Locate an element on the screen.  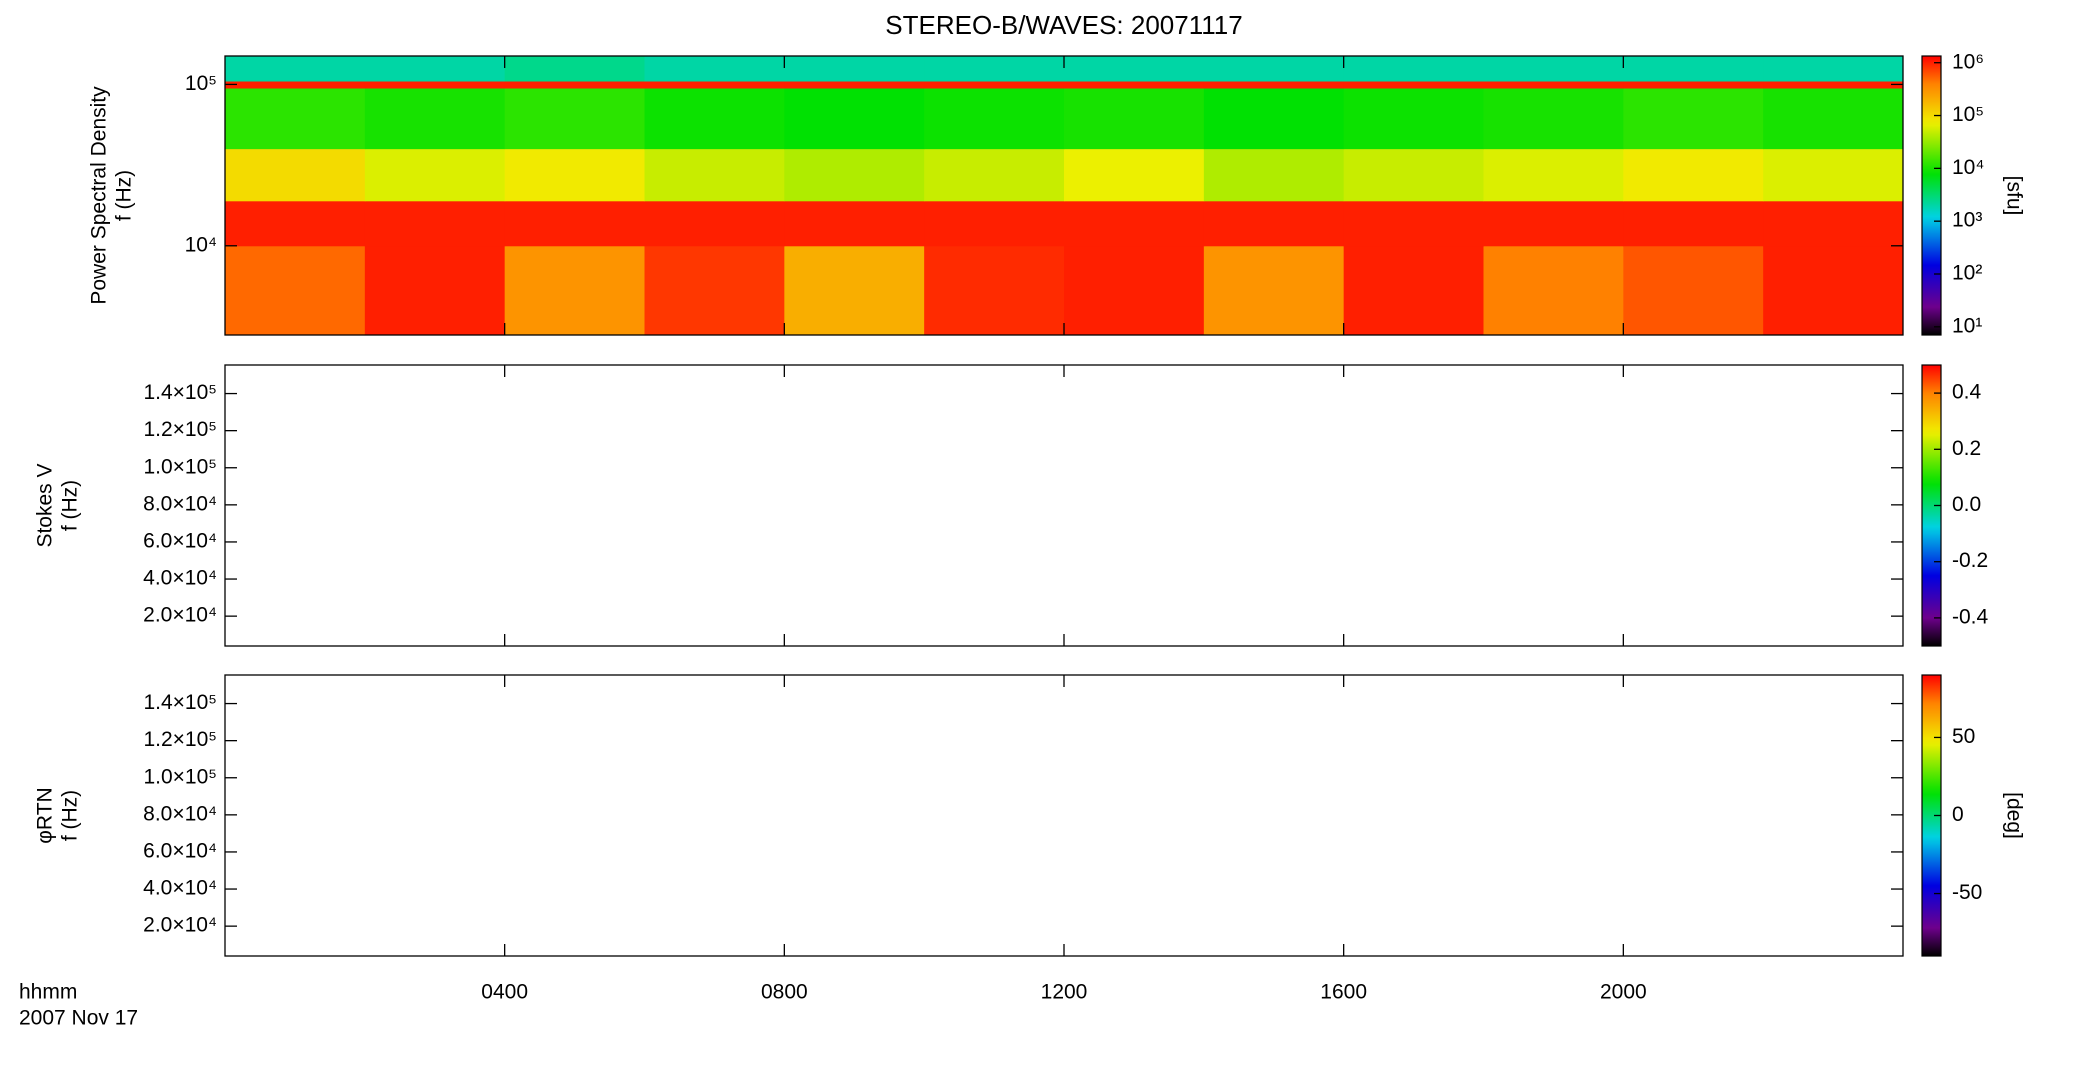
colorbar-tick-label: 0.0 is located at coordinates (1966, 504).